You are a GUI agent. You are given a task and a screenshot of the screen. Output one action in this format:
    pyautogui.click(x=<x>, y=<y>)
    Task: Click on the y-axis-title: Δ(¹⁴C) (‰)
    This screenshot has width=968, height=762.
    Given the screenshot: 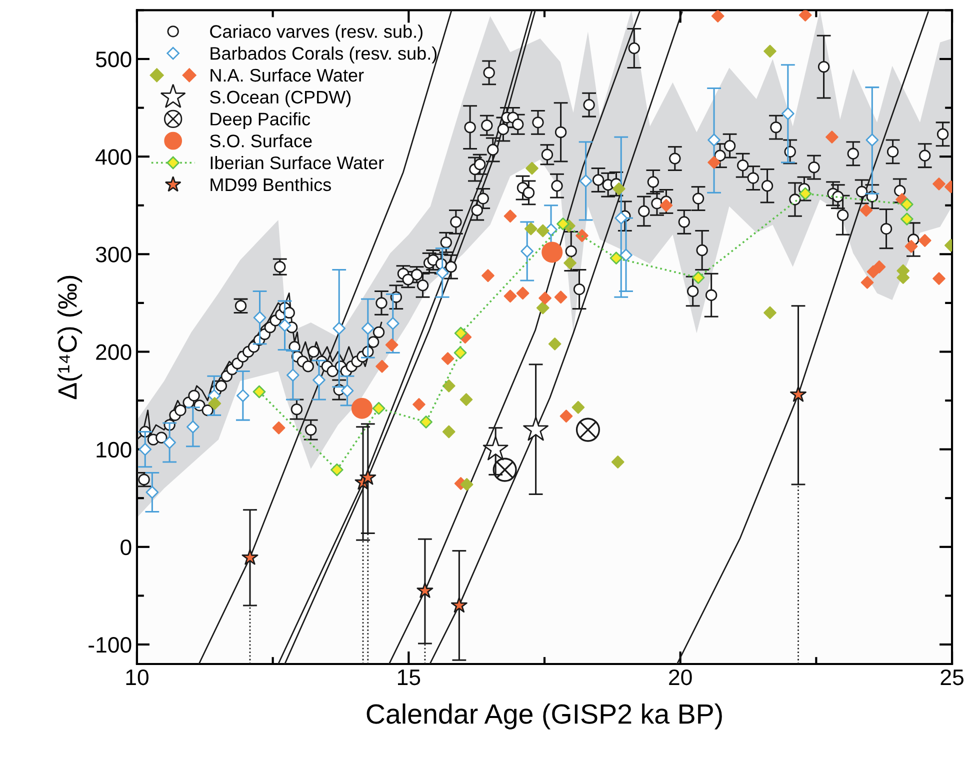 What is the action you would take?
    pyautogui.click(x=69, y=338)
    